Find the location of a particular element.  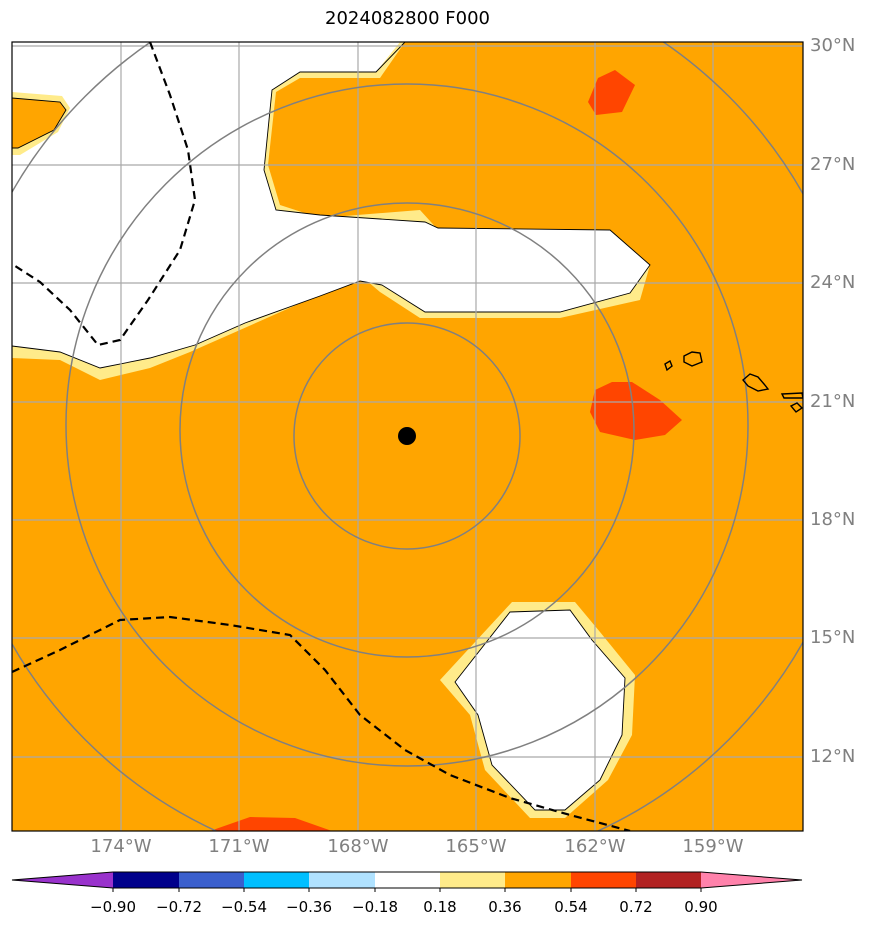

longitude-label-171w: 171°W is located at coordinates (239, 846).